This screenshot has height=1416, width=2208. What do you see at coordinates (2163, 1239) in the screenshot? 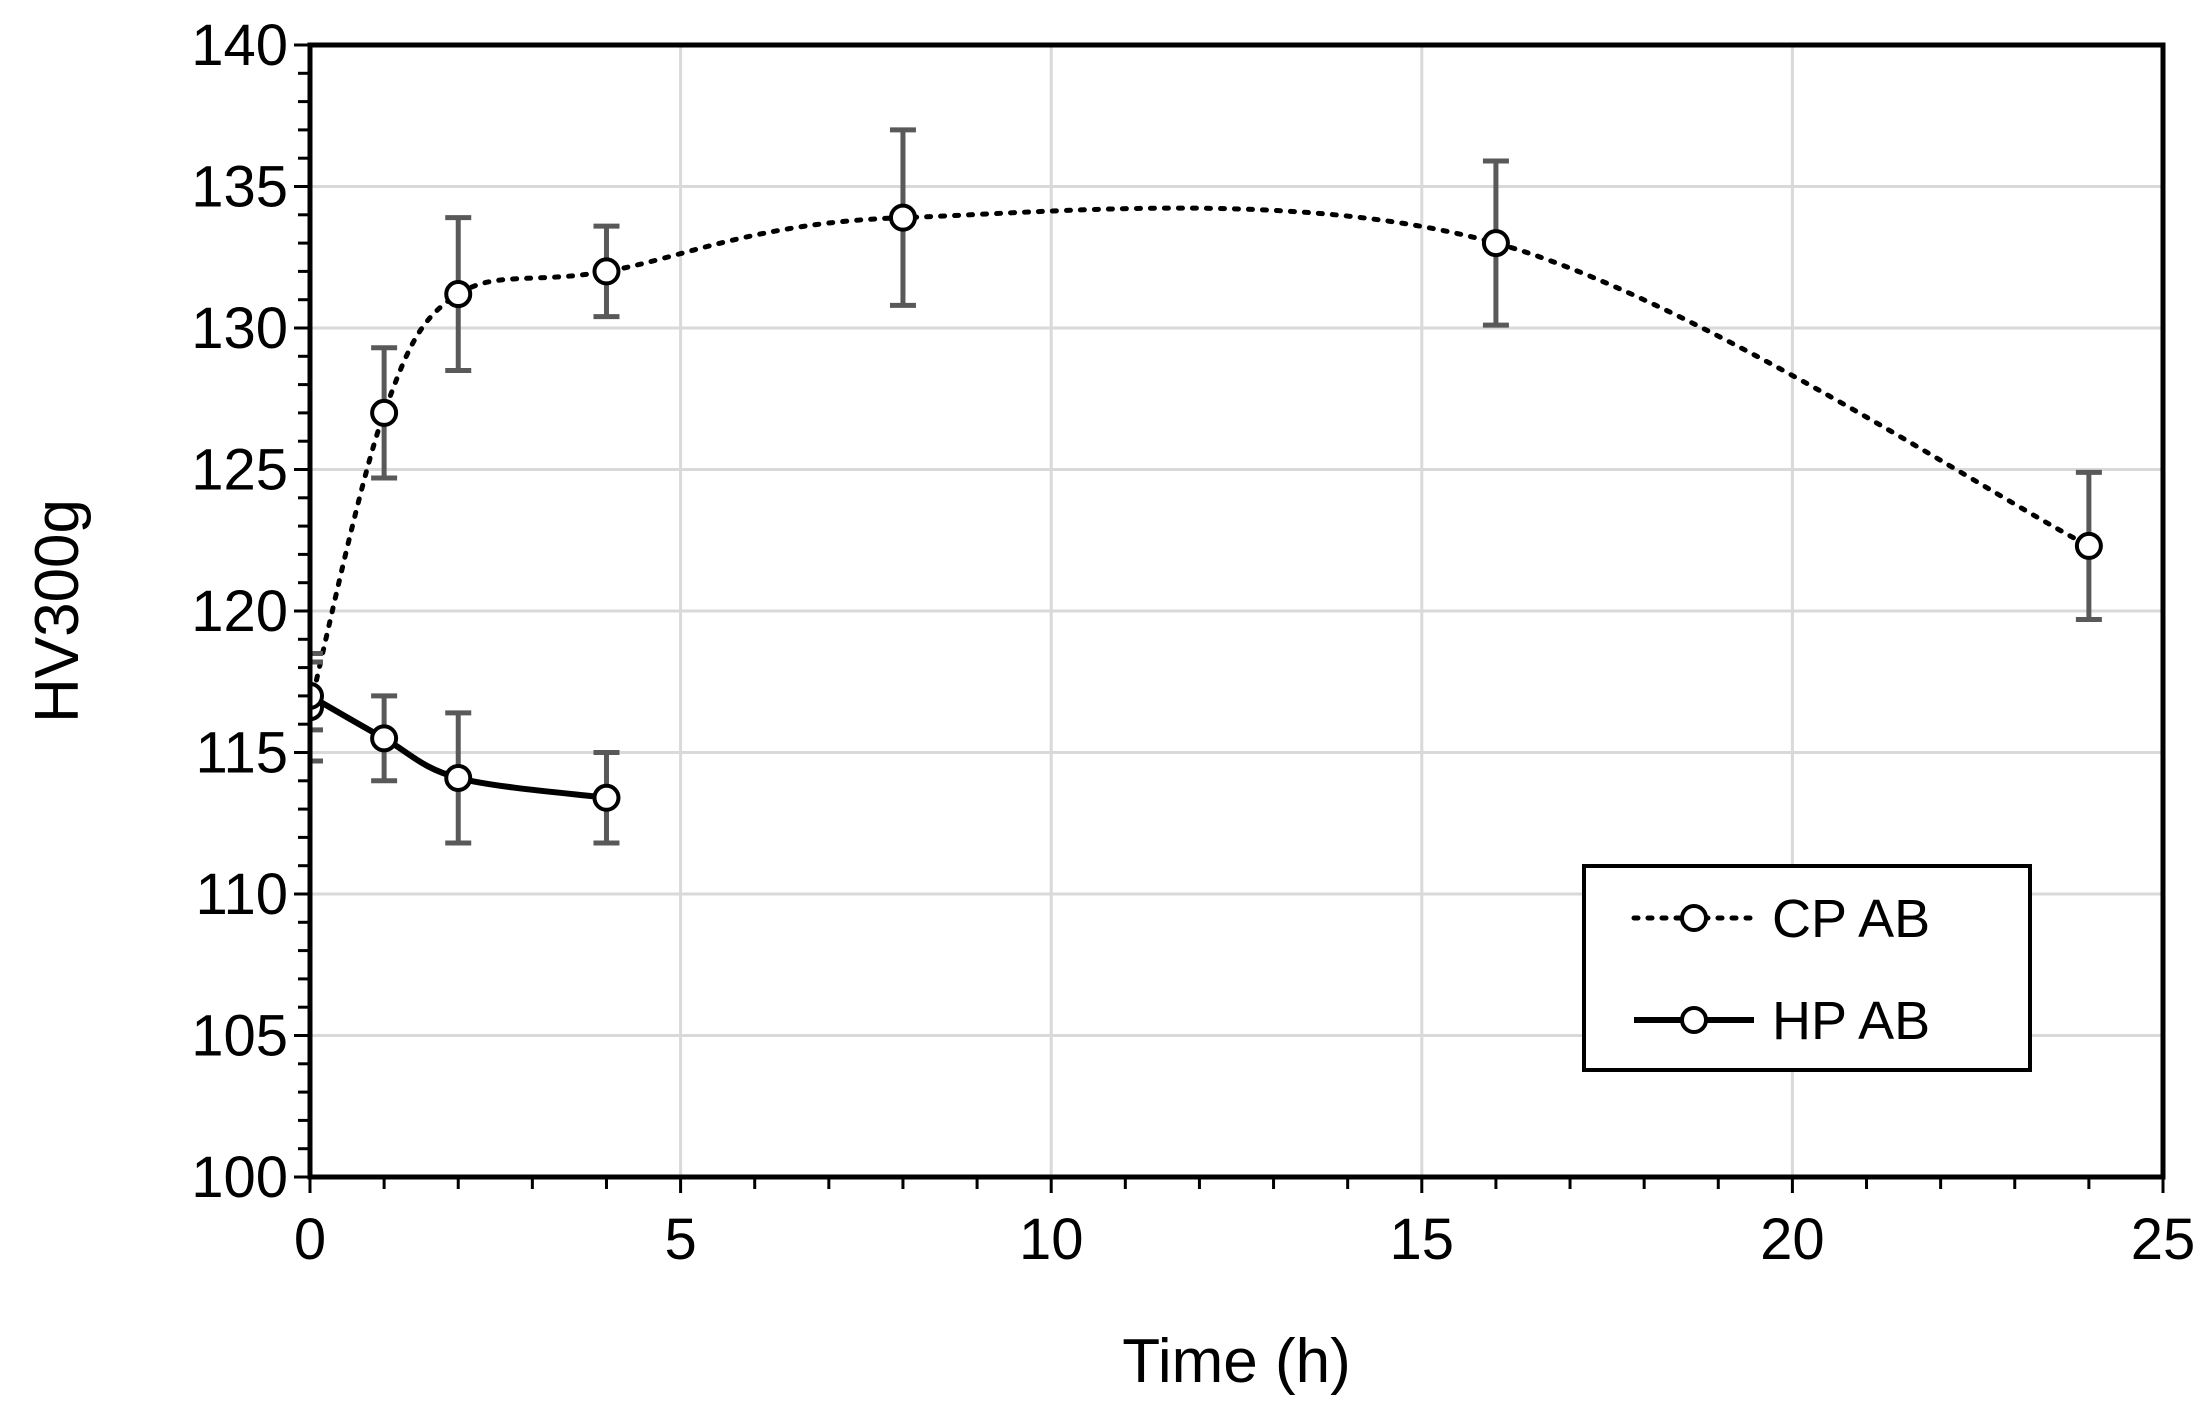
I see `x-tick-label: 25` at bounding box center [2163, 1239].